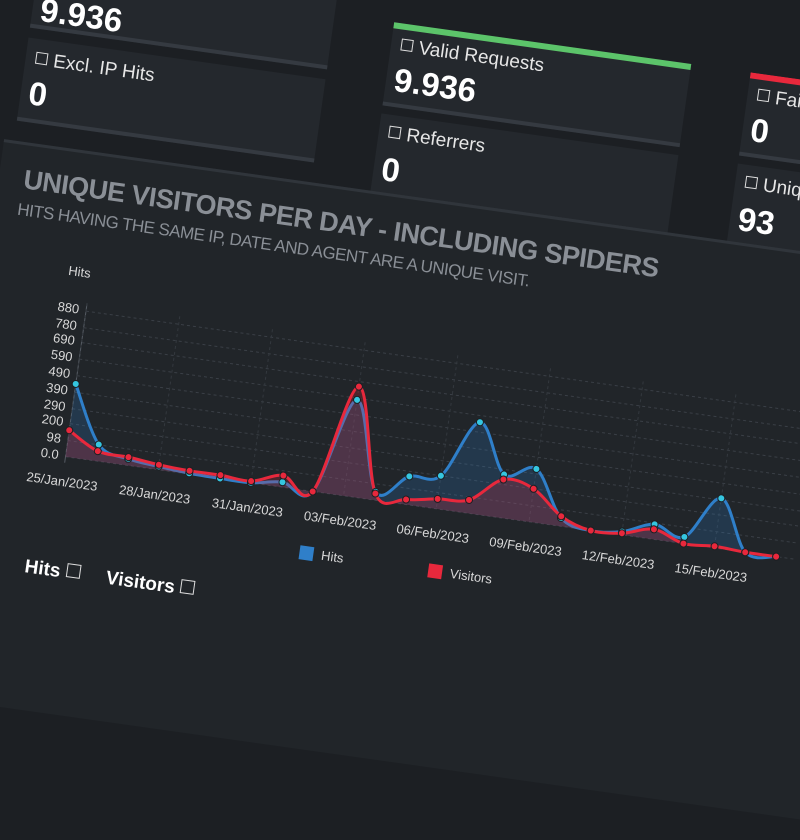 Image resolution: width=800 pixels, height=840 pixels. What do you see at coordinates (433, 533) in the screenshot?
I see `x-tick-label: 06/Feb/2023` at bounding box center [433, 533].